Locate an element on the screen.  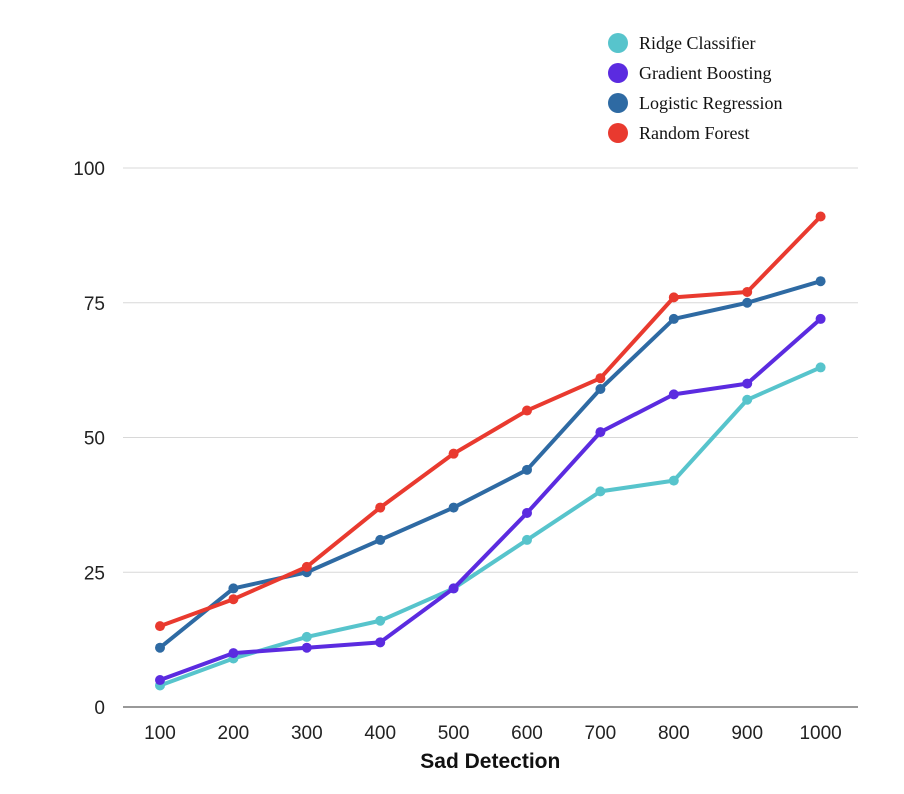
x-tick-label: 400 is located at coordinates (380, 733).